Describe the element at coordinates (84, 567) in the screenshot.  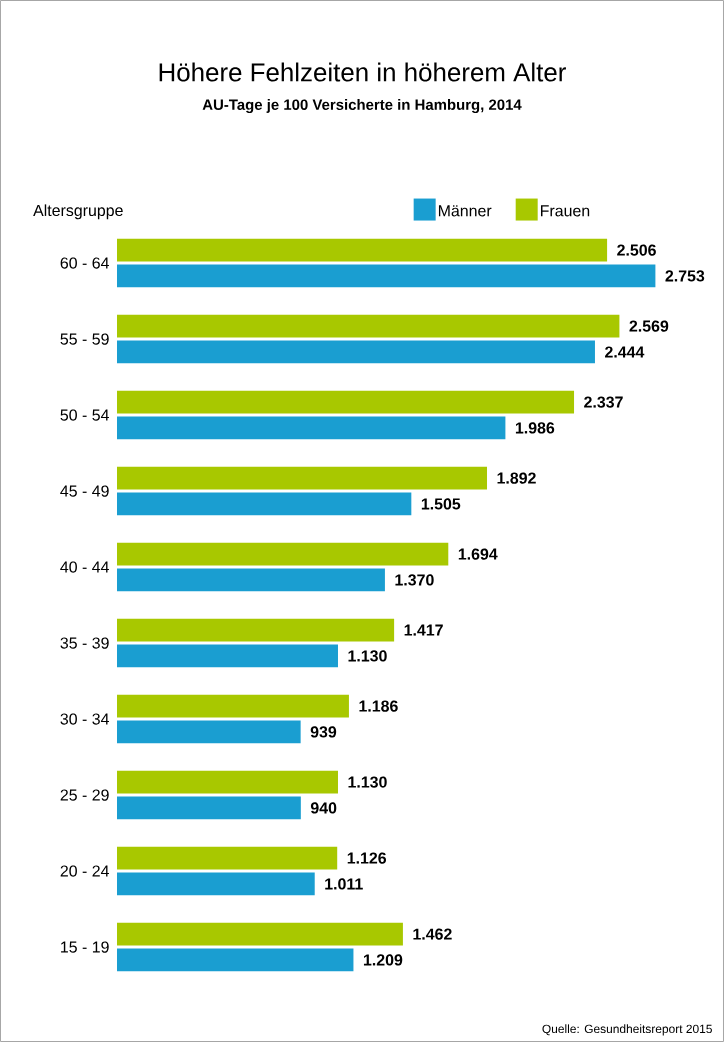
I see `y-tick-label: 40 - 44` at that location.